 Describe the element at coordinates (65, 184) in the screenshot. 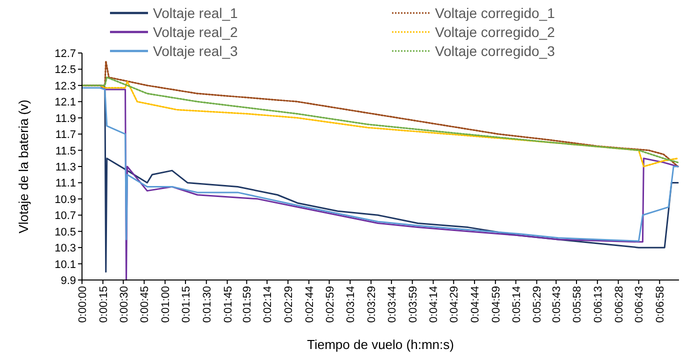

I see `y-tick-label: 11.1` at that location.